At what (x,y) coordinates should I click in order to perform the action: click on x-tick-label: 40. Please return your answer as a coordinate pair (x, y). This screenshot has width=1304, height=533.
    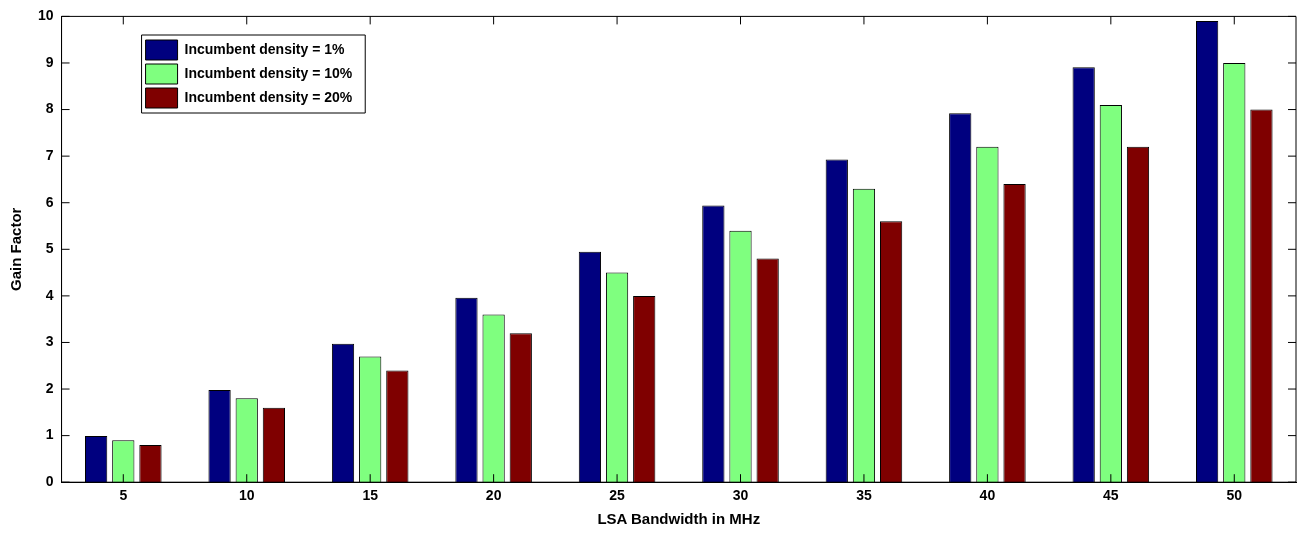
    Looking at the image, I should click on (987, 495).